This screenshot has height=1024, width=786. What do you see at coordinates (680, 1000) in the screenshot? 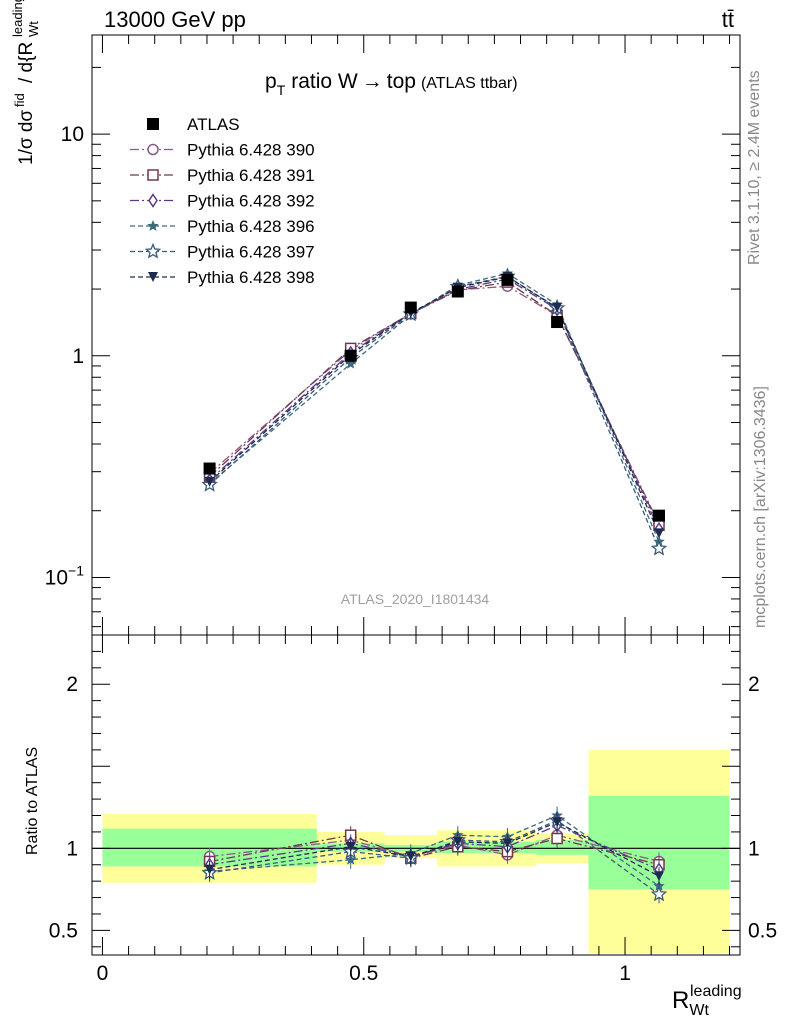
I see `xlabel-main: R` at bounding box center [680, 1000].